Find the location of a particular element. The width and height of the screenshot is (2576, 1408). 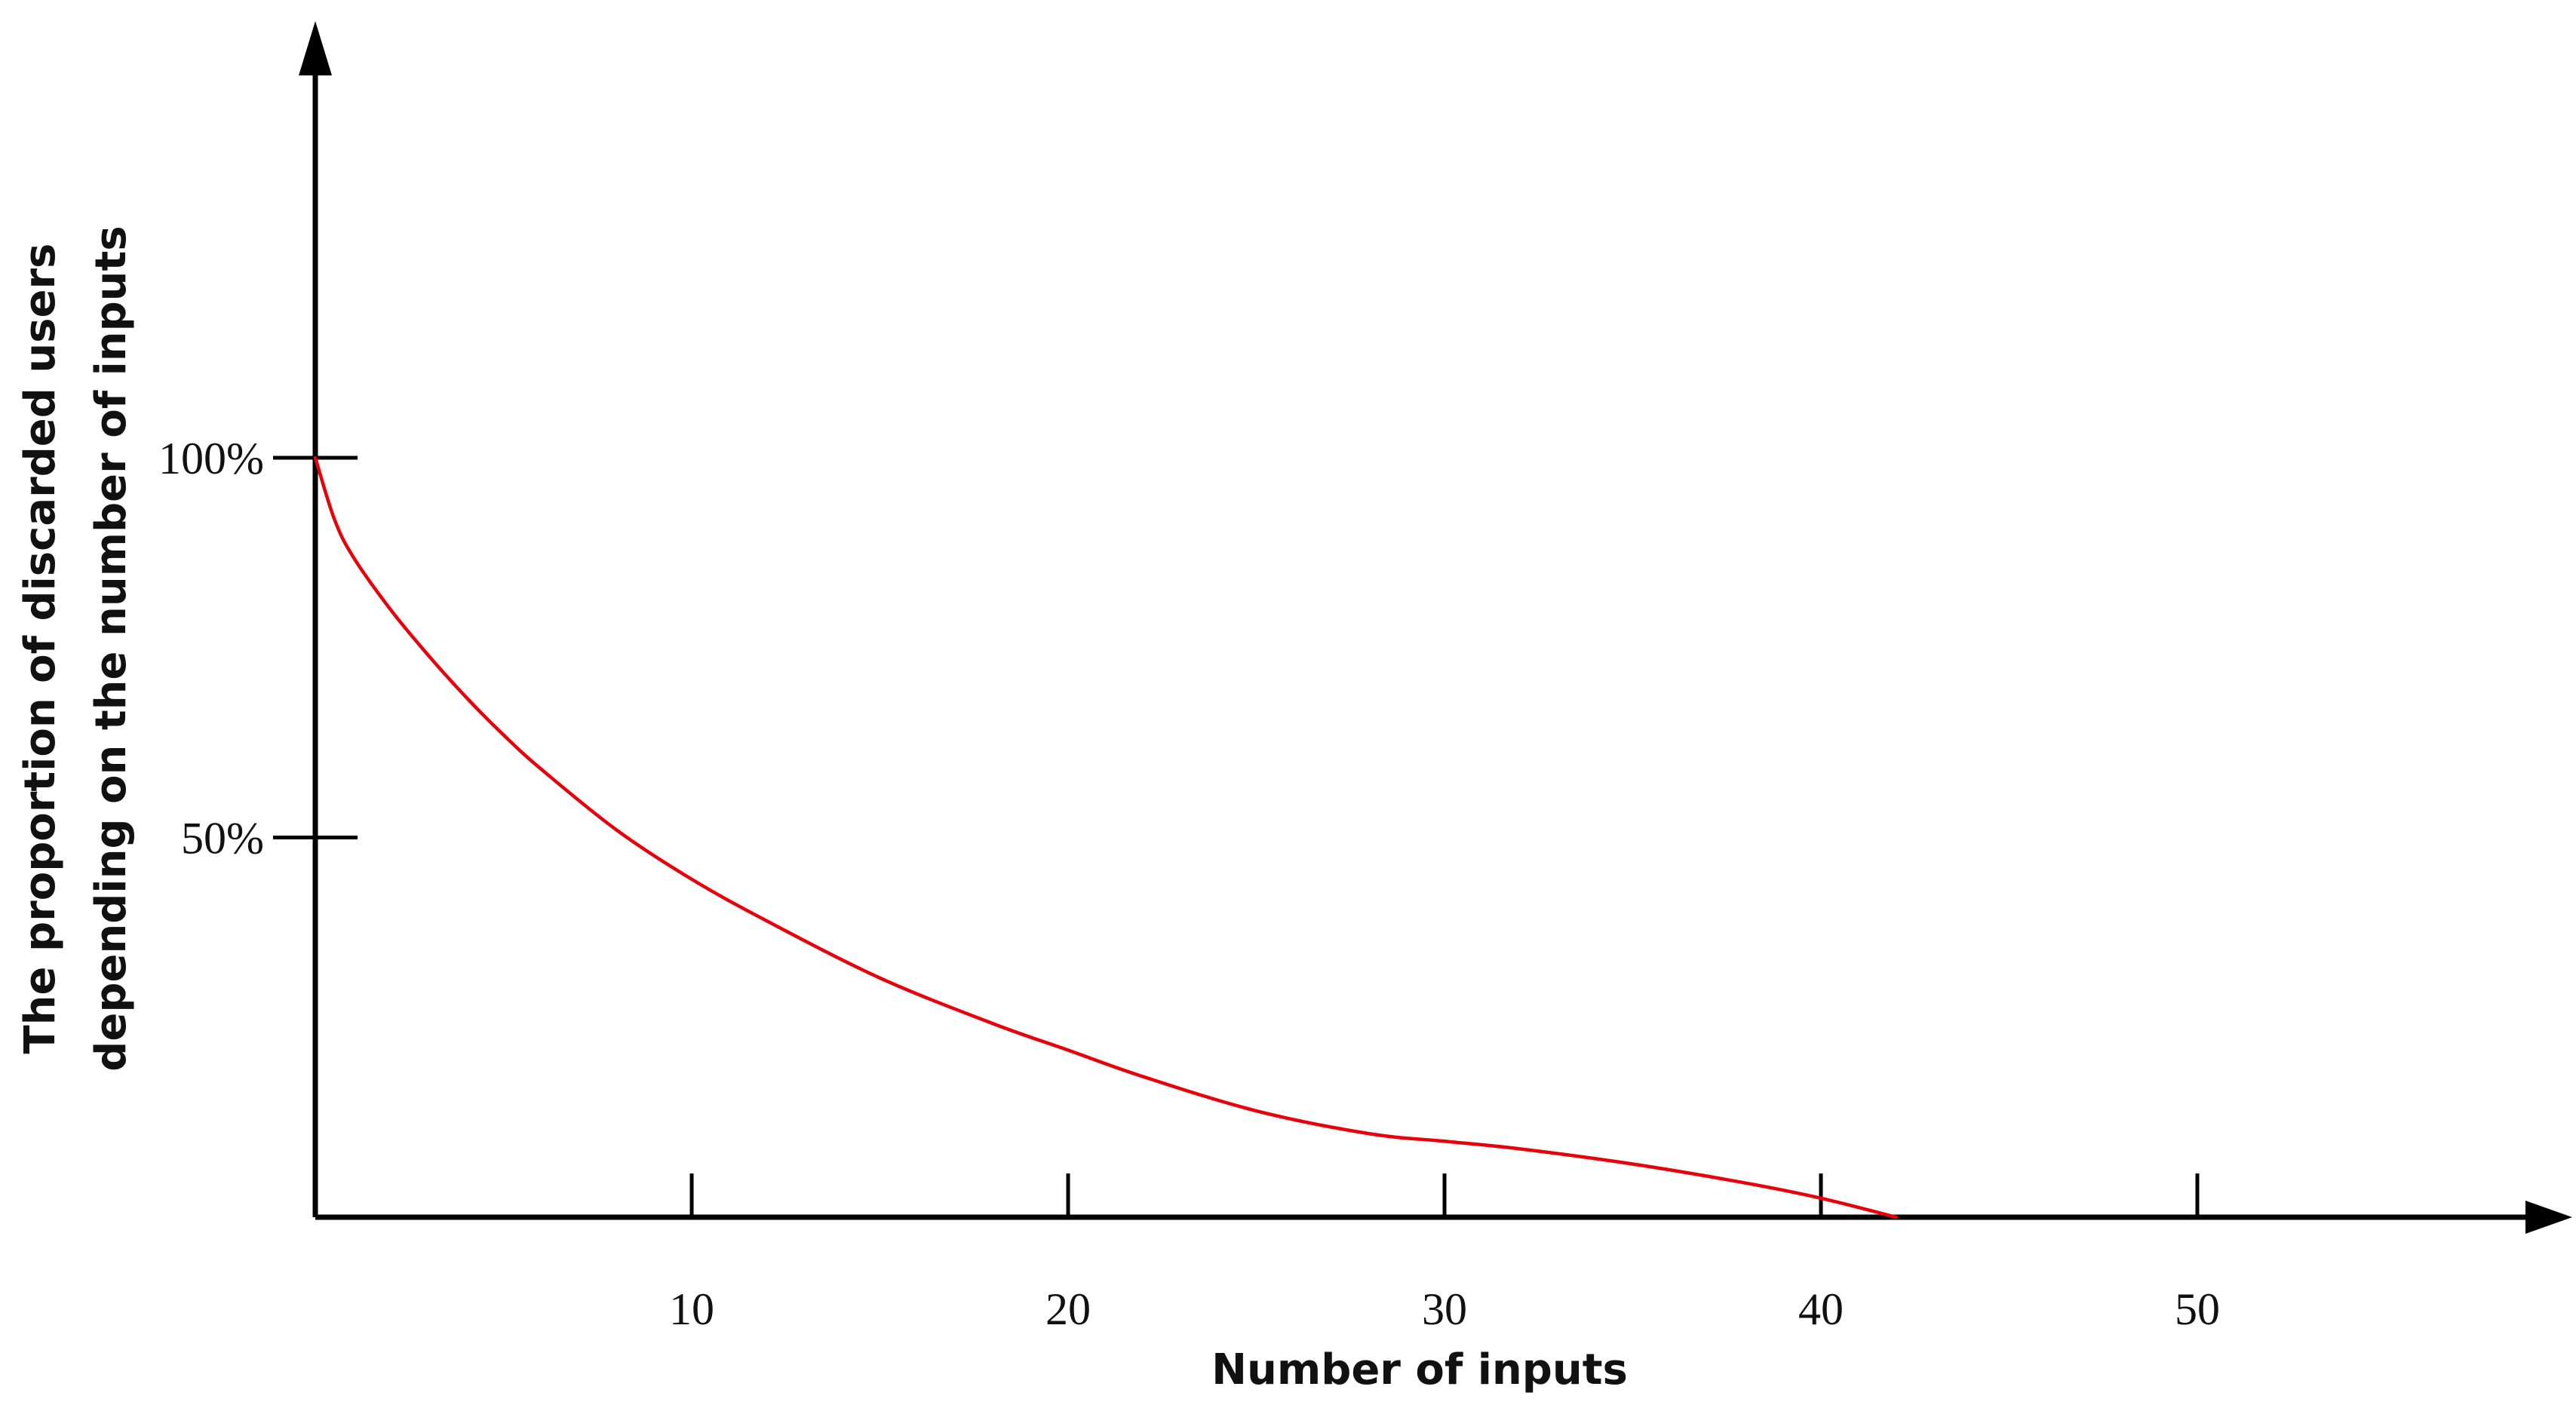

x-tick-label-40: 40 is located at coordinates (1821, 1309).